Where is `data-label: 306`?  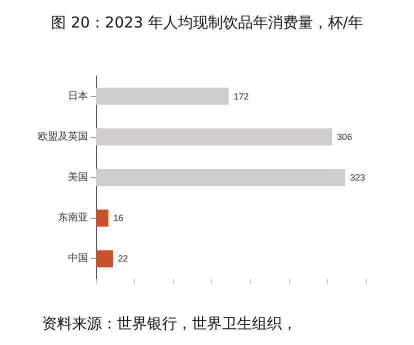 data-label: 306 is located at coordinates (344, 137).